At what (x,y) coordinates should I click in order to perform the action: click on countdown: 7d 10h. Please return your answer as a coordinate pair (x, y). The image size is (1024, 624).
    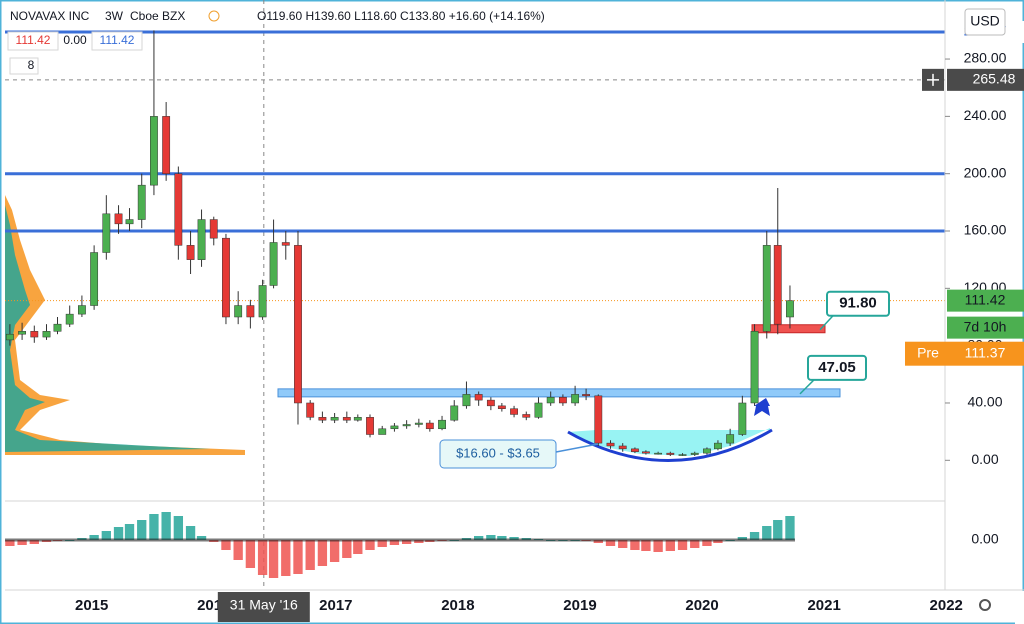
    Looking at the image, I should click on (985, 326).